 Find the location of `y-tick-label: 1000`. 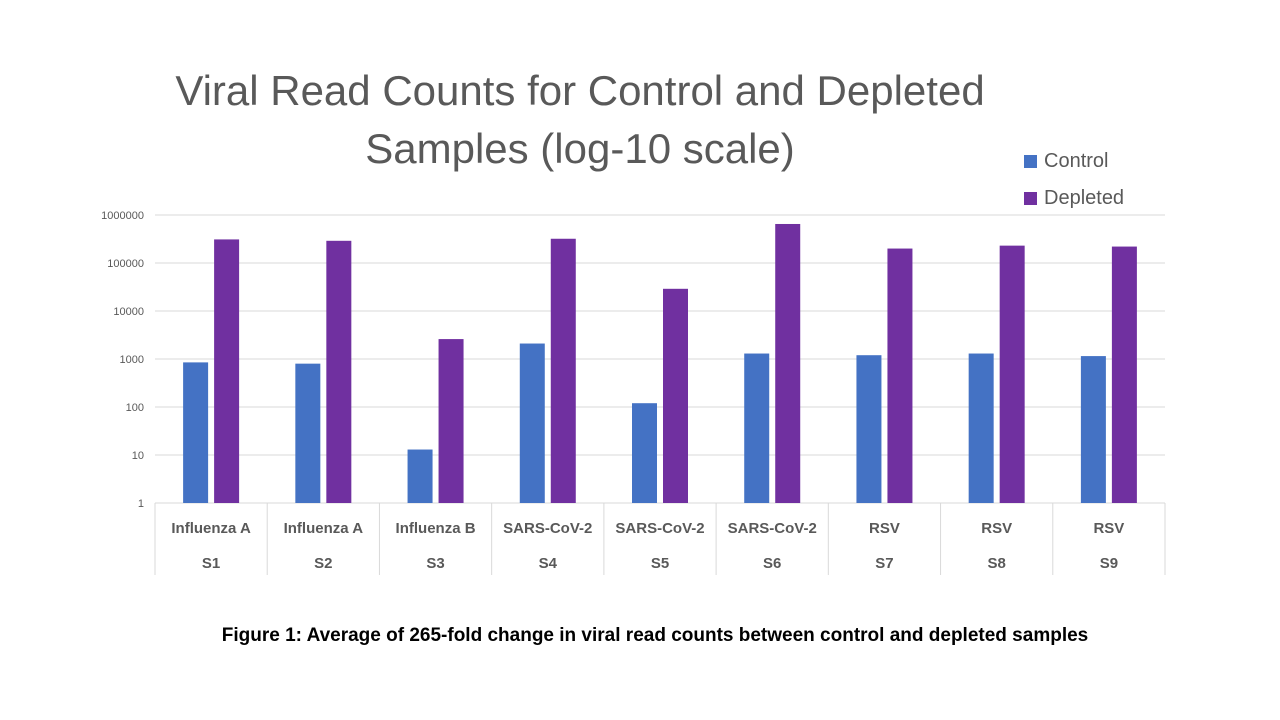

y-tick-label: 1000 is located at coordinates (132, 360).